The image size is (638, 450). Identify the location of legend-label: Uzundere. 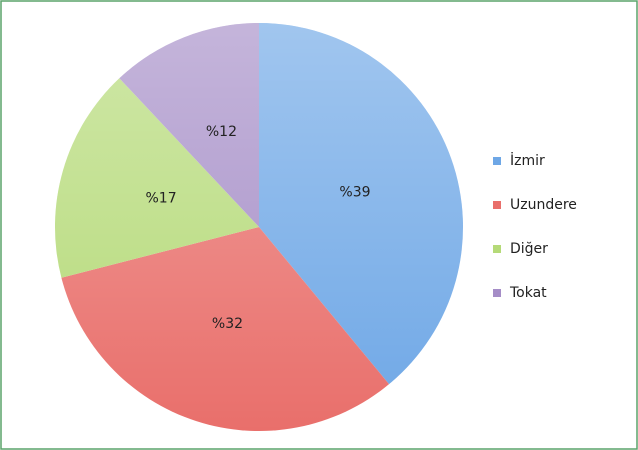
(543, 205).